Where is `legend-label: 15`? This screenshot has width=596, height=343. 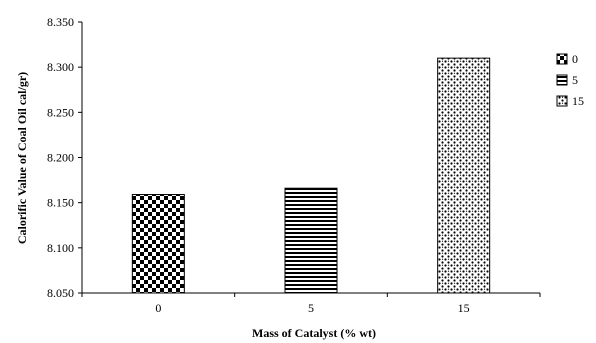 legend-label: 15 is located at coordinates (578, 101).